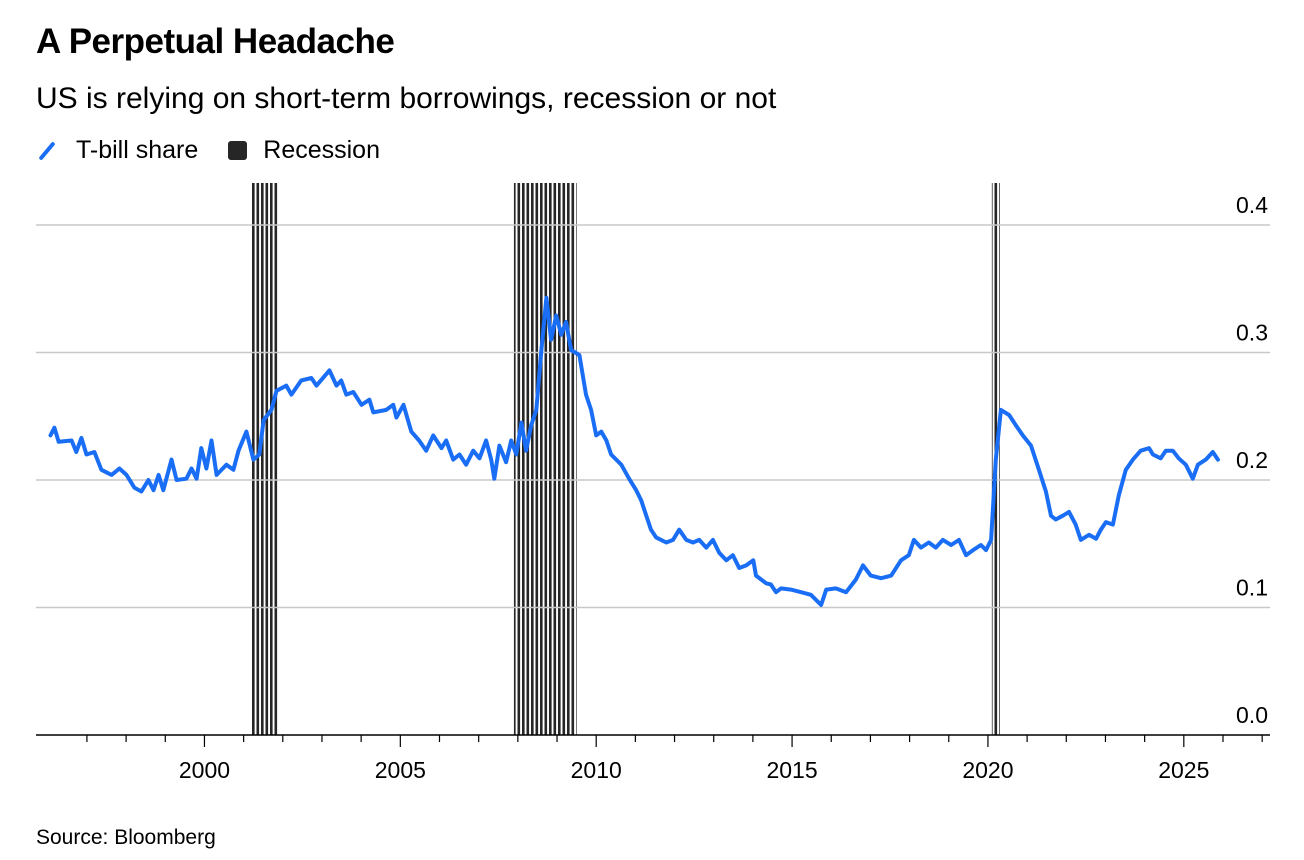 This screenshot has width=1304, height=860. What do you see at coordinates (137, 150) in the screenshot?
I see `legend-series-label: T-bill share` at bounding box center [137, 150].